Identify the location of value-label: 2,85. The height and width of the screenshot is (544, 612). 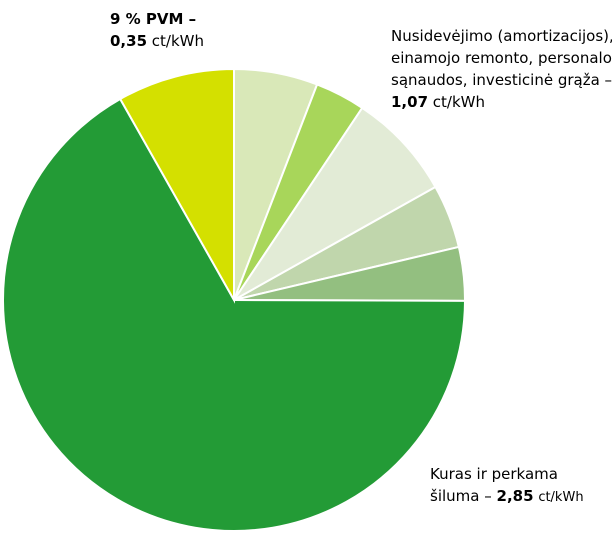
(515, 496).